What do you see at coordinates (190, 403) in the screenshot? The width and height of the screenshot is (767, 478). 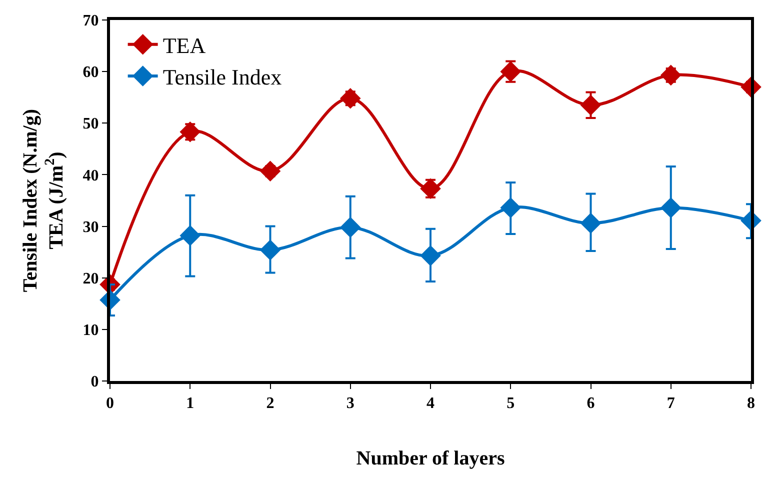 I see `x-tick-label: 1` at bounding box center [190, 403].